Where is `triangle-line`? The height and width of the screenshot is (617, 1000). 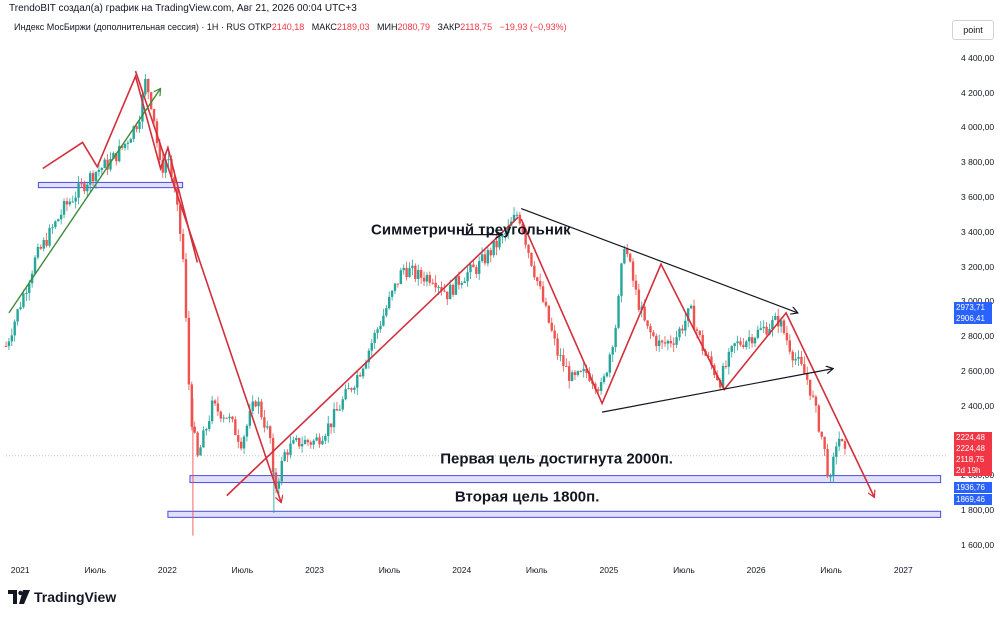
triangle-line is located at coordinates (659, 260).